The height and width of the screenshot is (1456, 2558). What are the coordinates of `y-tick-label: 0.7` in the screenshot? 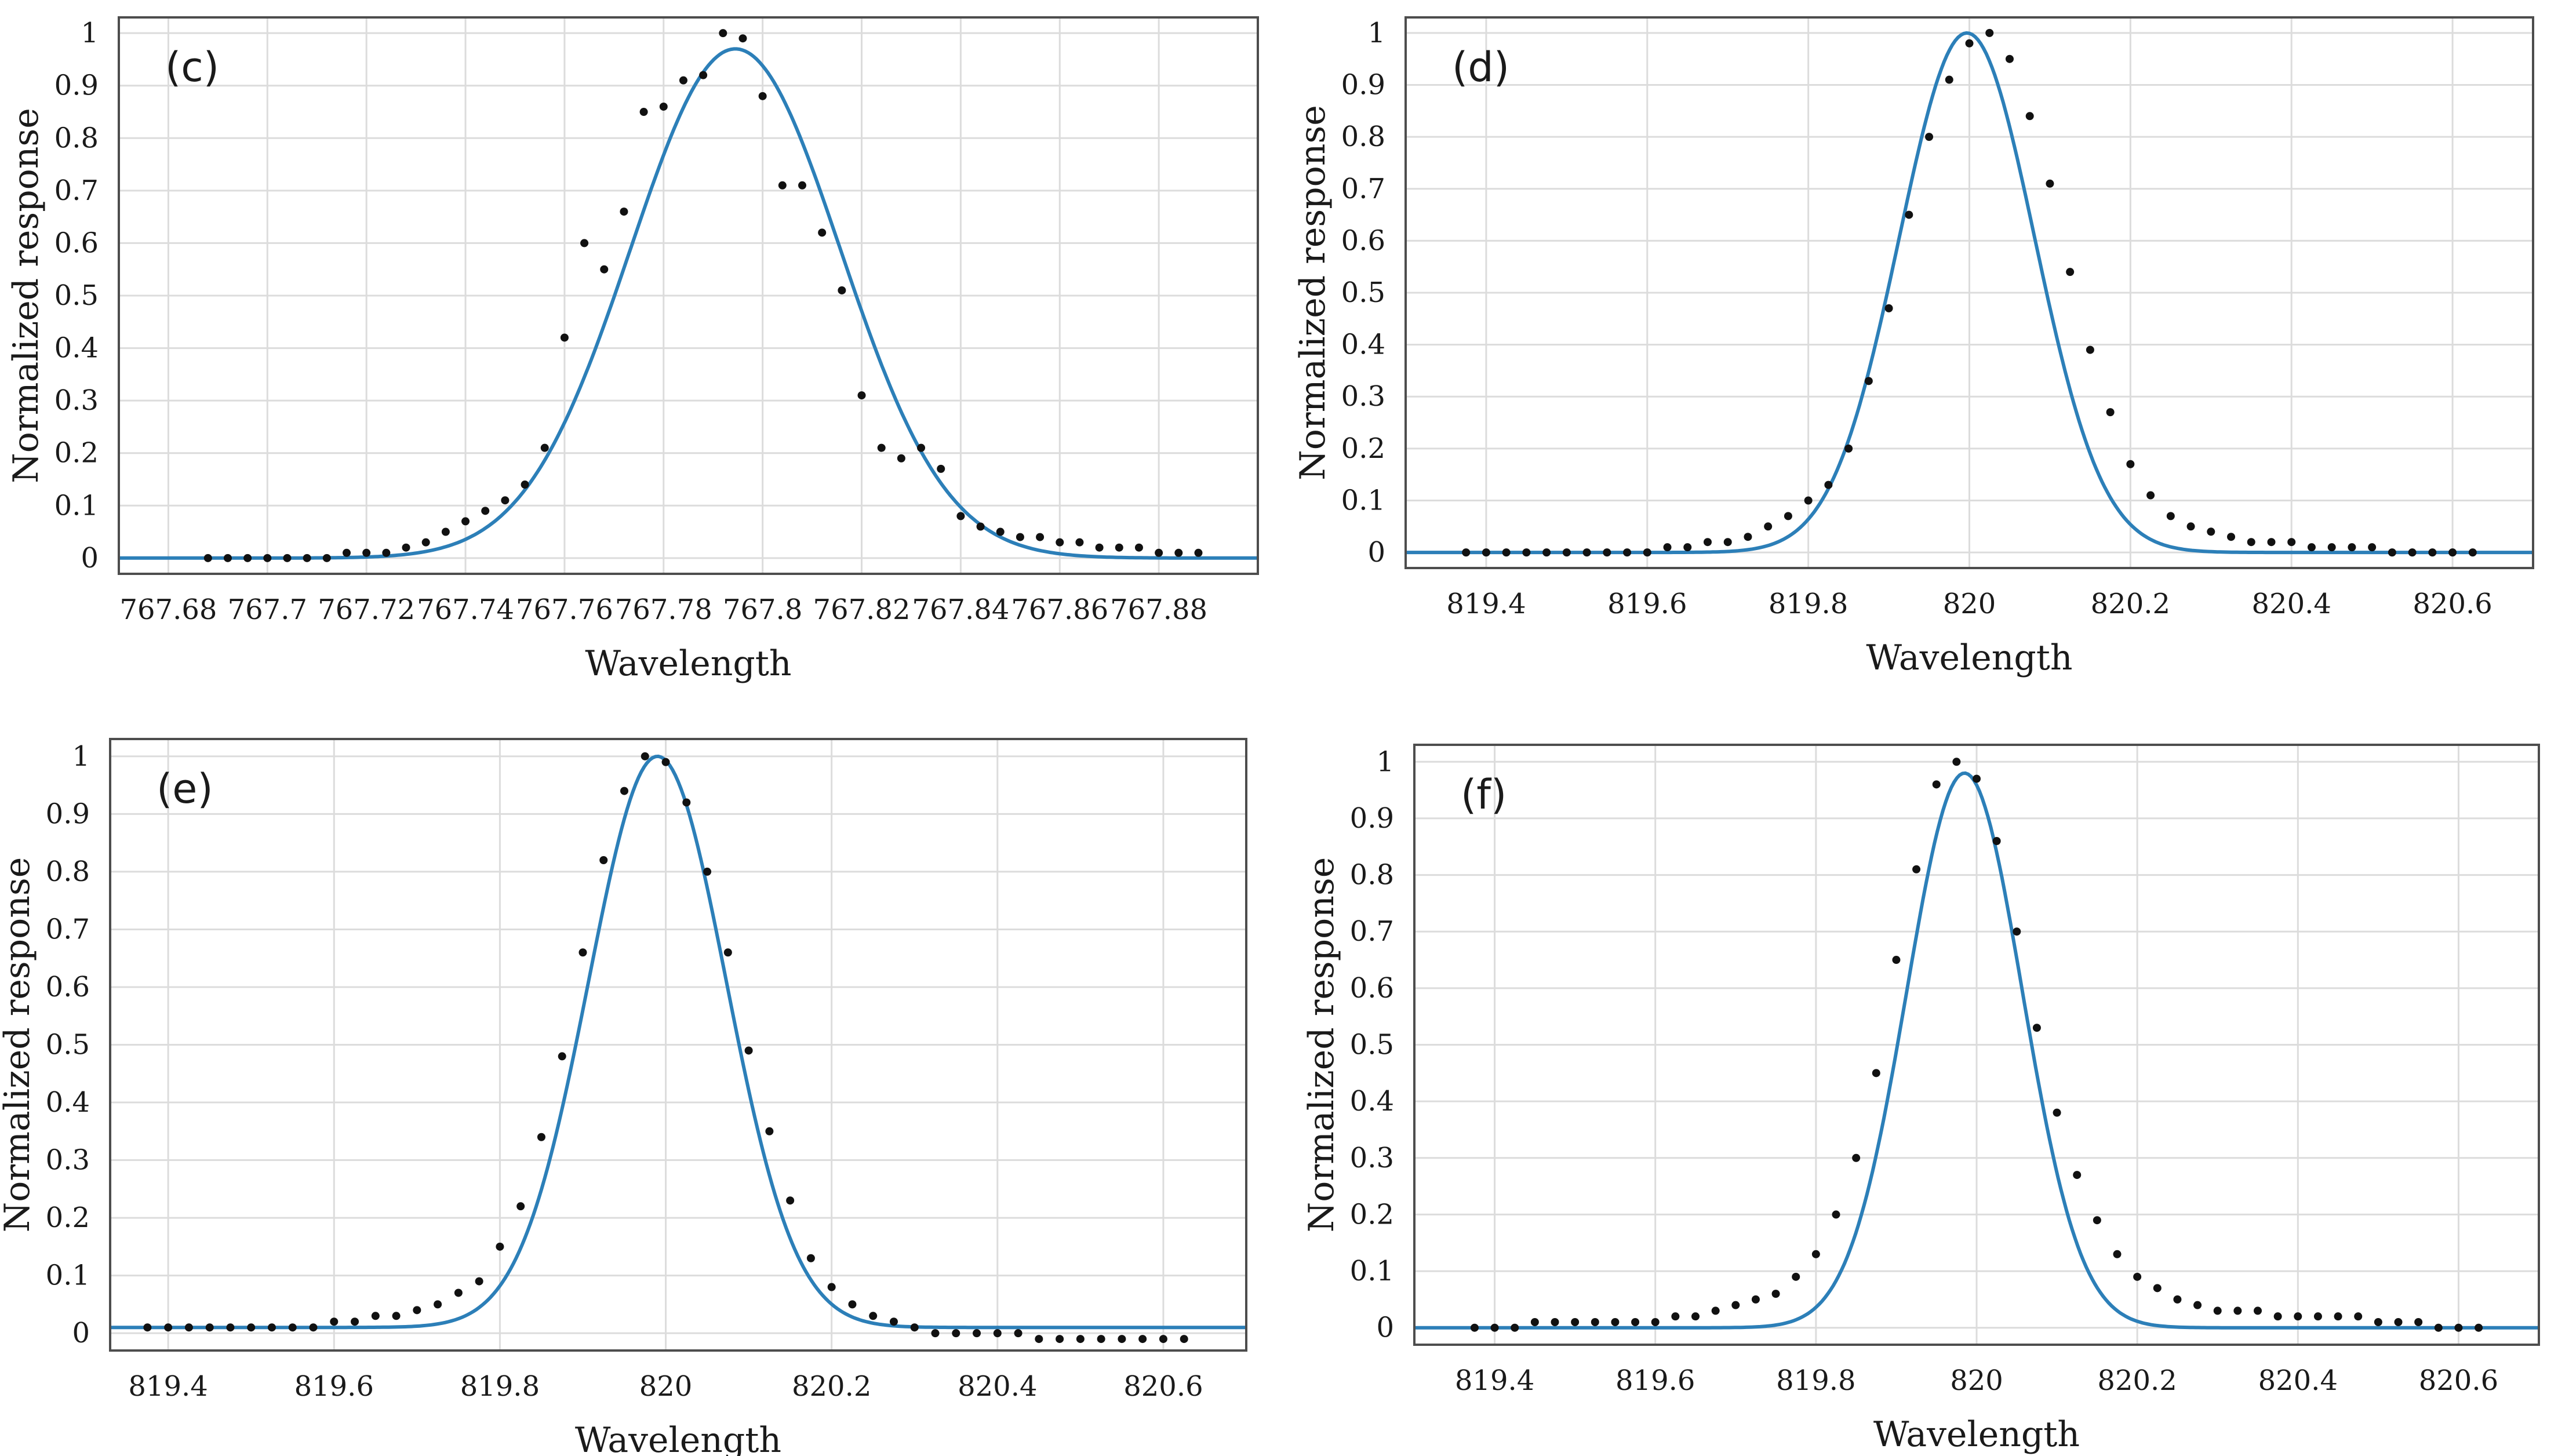 It's located at (1363, 189).